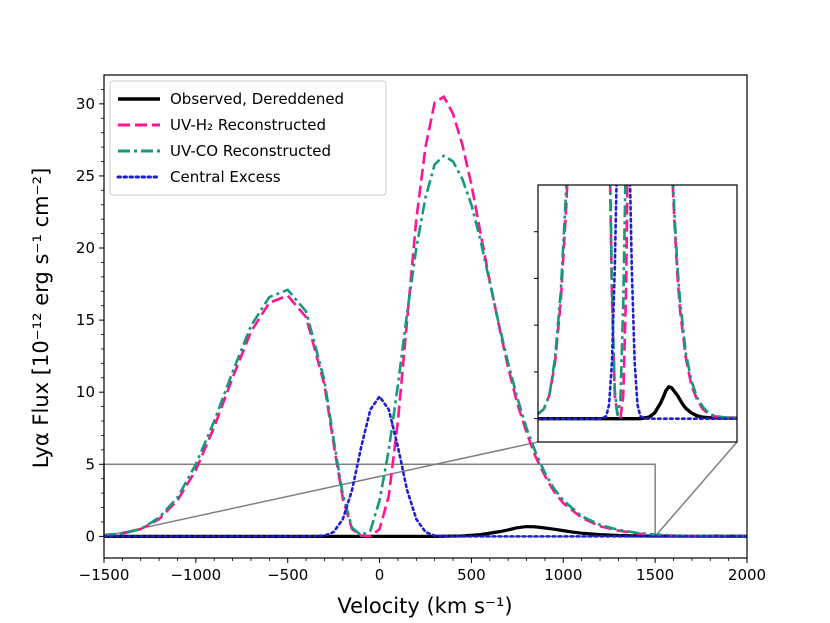  Describe the element at coordinates (380, 575) in the screenshot. I see `x-tick-label: 0` at that location.